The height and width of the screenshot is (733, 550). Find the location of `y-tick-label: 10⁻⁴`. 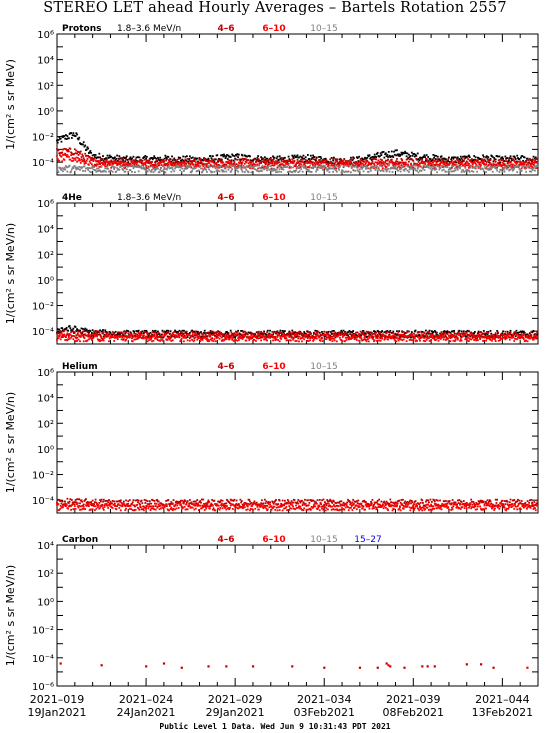

y-tick-label: 10⁻⁴ is located at coordinates (43, 332).